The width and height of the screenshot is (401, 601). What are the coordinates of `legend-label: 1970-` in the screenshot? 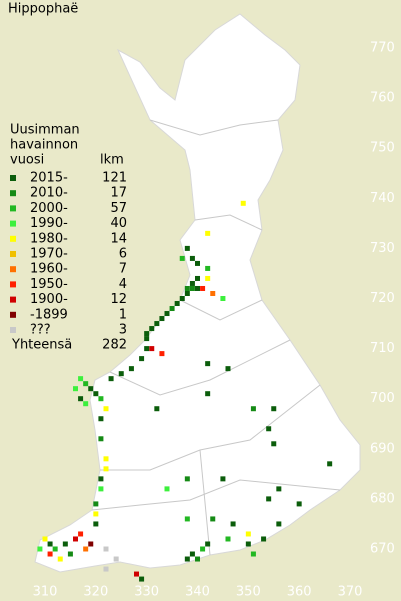 It's located at (49, 254).